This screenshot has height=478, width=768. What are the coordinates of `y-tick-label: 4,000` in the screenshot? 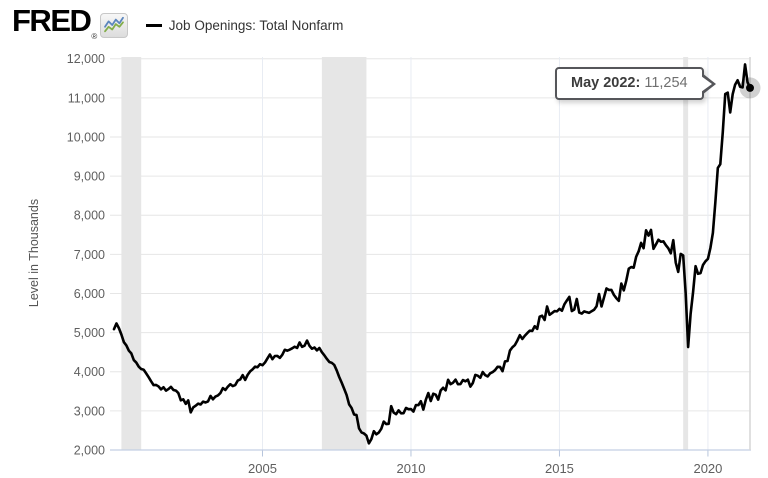 It's located at (89, 372).